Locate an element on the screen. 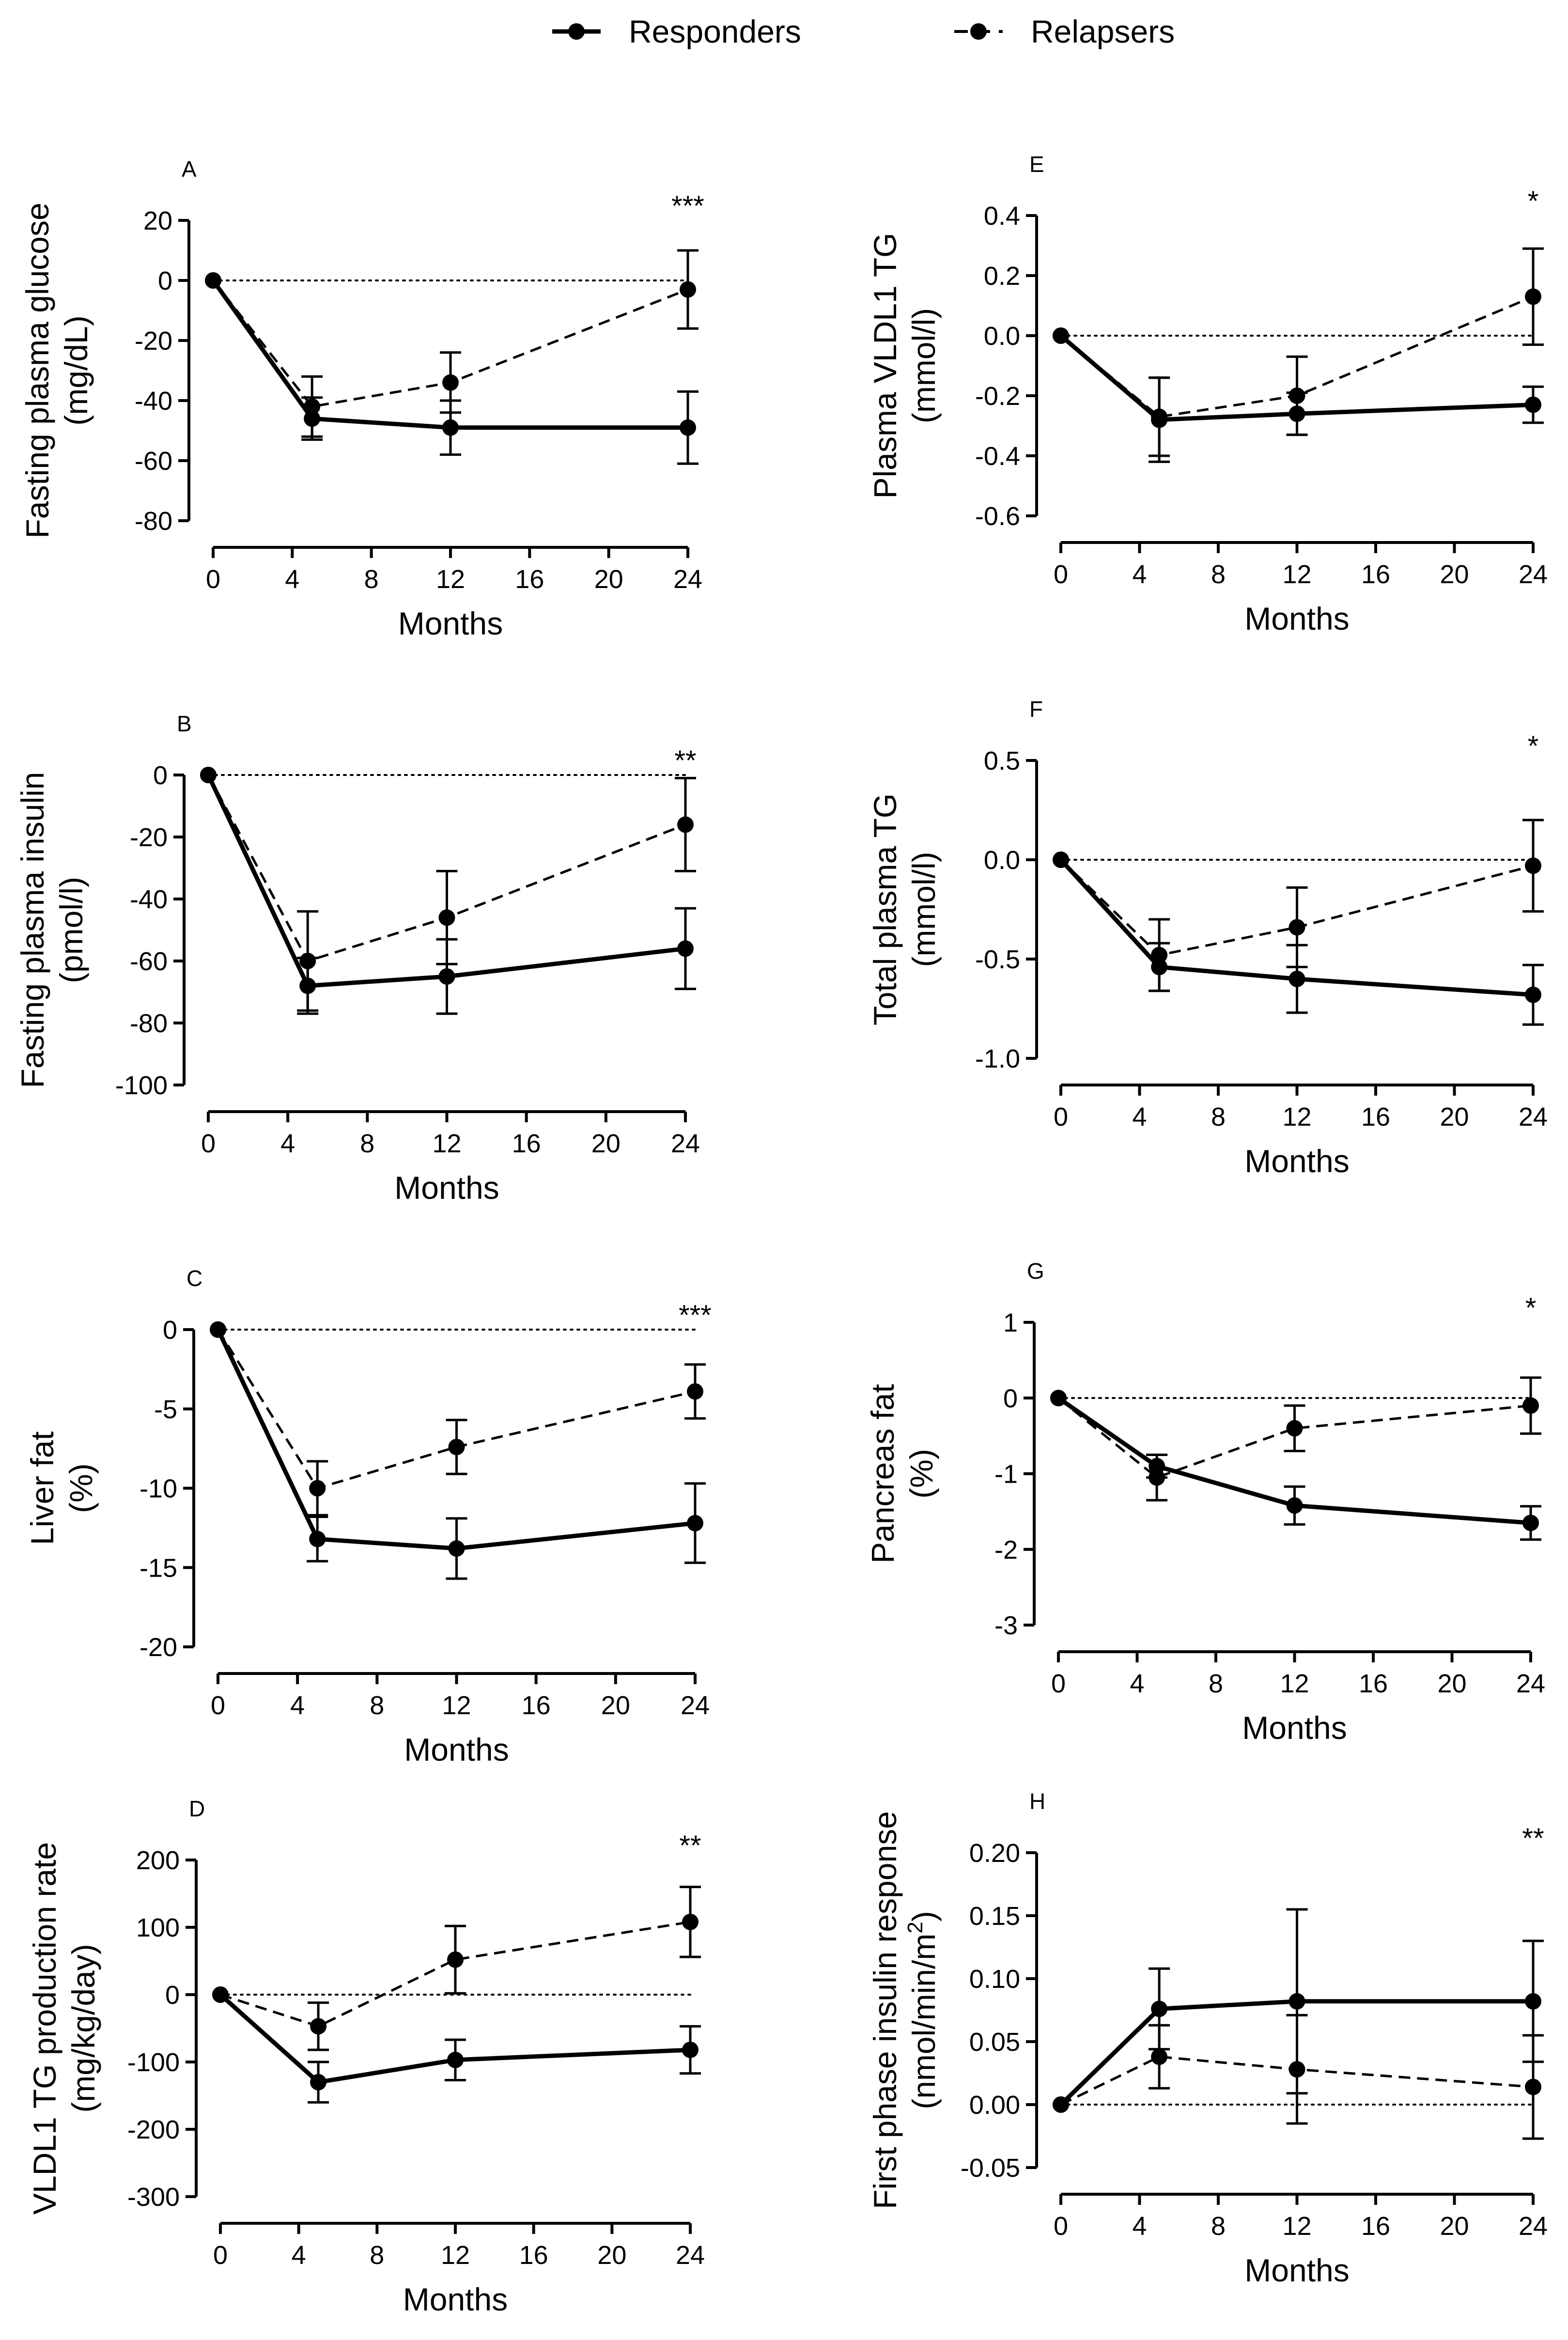  y-tick-label: -0.05 is located at coordinates (990, 2168).